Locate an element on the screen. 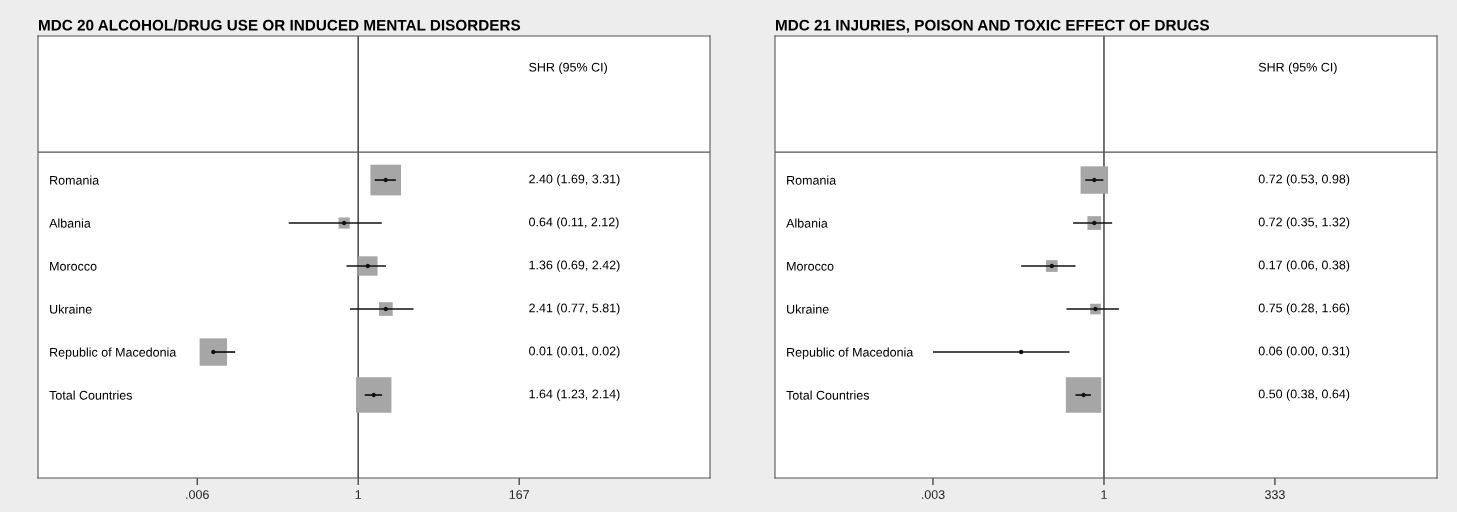 This screenshot has width=1457, height=512. x-tick-label: .006 is located at coordinates (197, 494).